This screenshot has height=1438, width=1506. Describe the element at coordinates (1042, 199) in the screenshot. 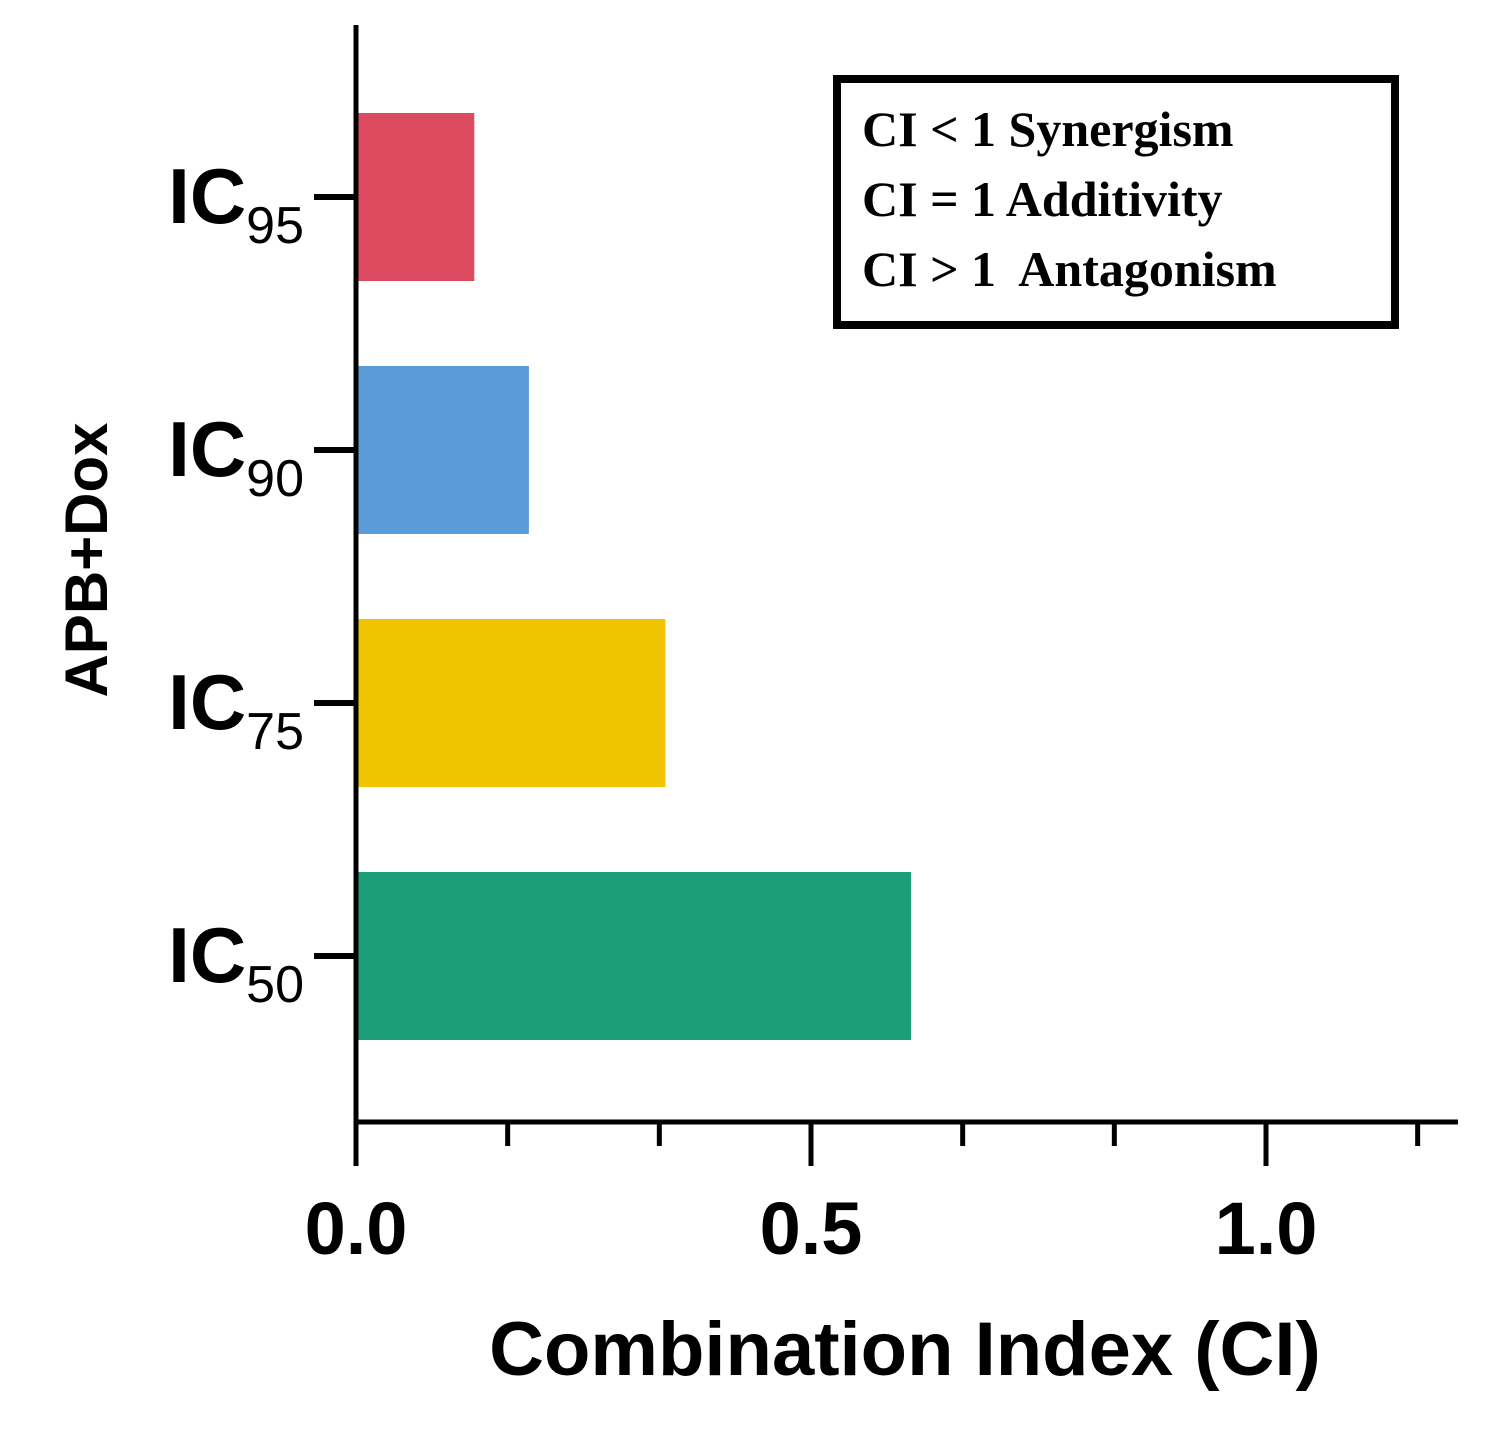

I see `legend-line-additivity: CI = 1 Additivity` at that location.